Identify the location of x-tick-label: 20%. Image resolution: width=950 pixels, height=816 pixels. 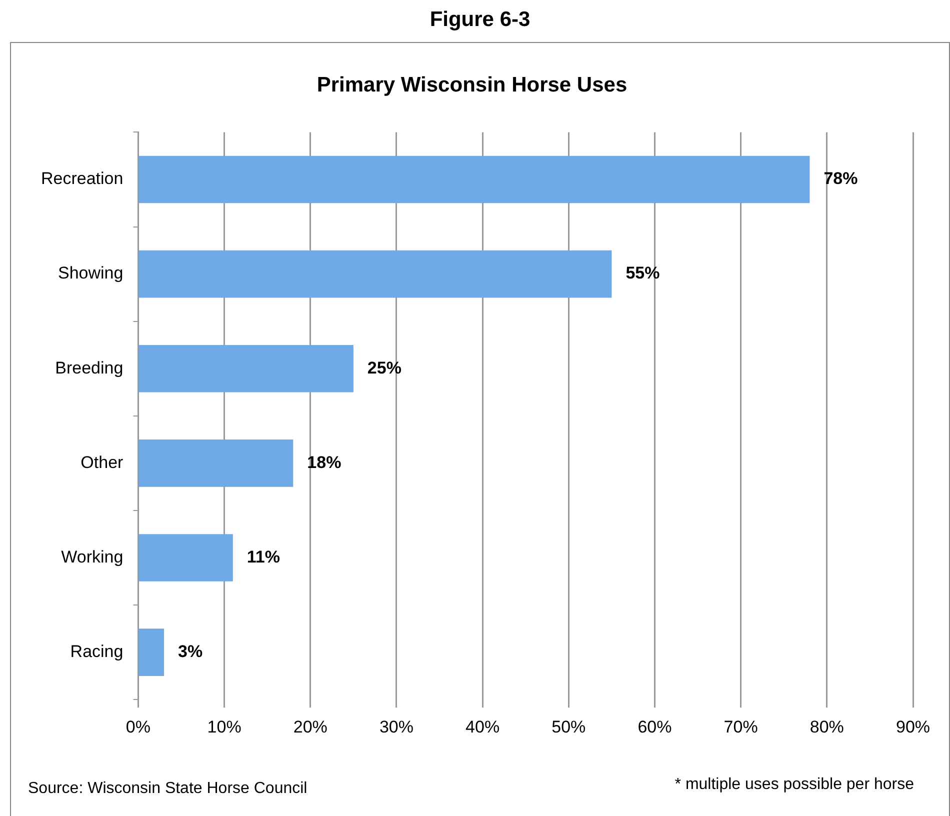
(310, 726).